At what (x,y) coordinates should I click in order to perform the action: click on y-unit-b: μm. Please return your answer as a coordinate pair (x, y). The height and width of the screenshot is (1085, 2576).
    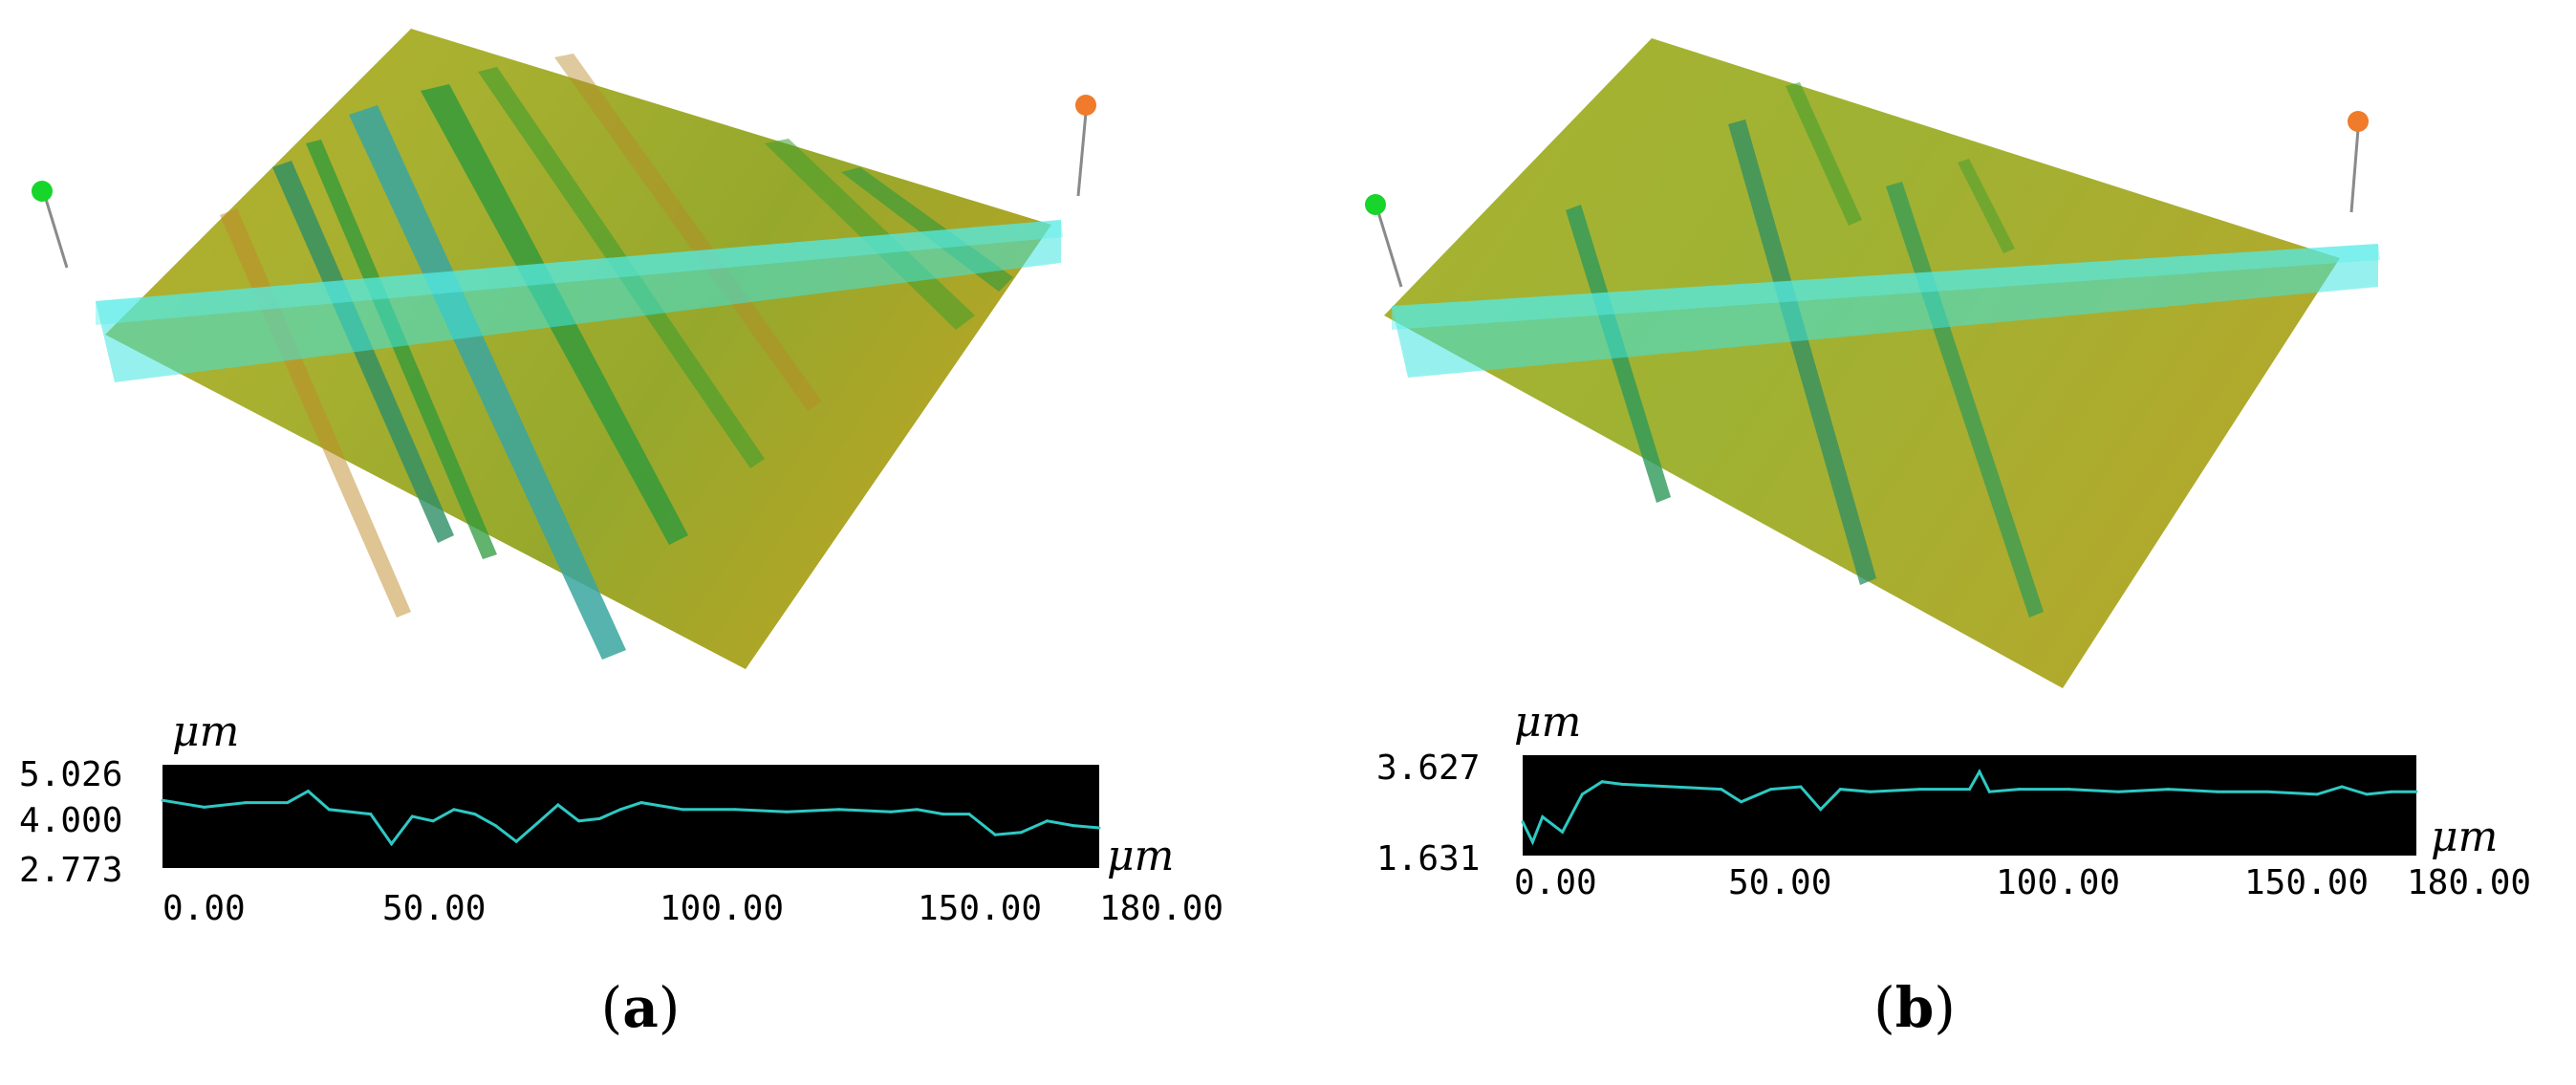
    Looking at the image, I should click on (1547, 722).